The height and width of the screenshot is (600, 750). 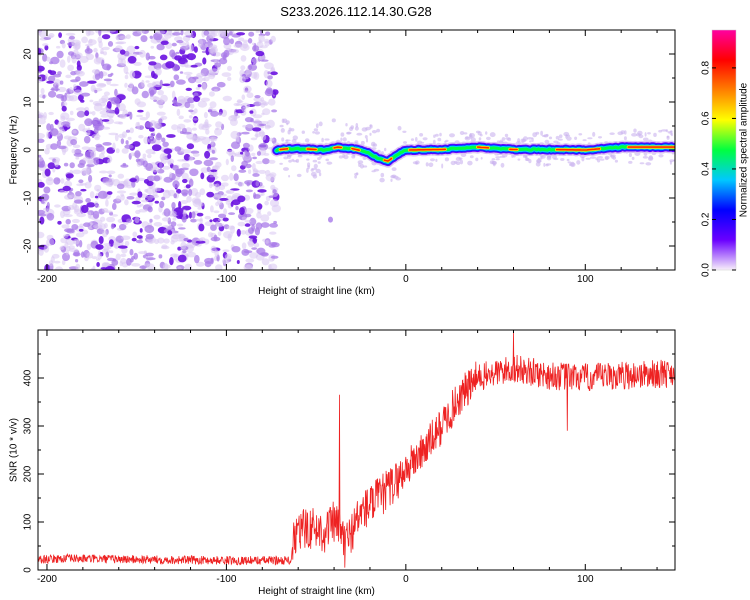 What do you see at coordinates (316, 591) in the screenshot?
I see `snr-x-axis-label: Height of straight line (km)` at bounding box center [316, 591].